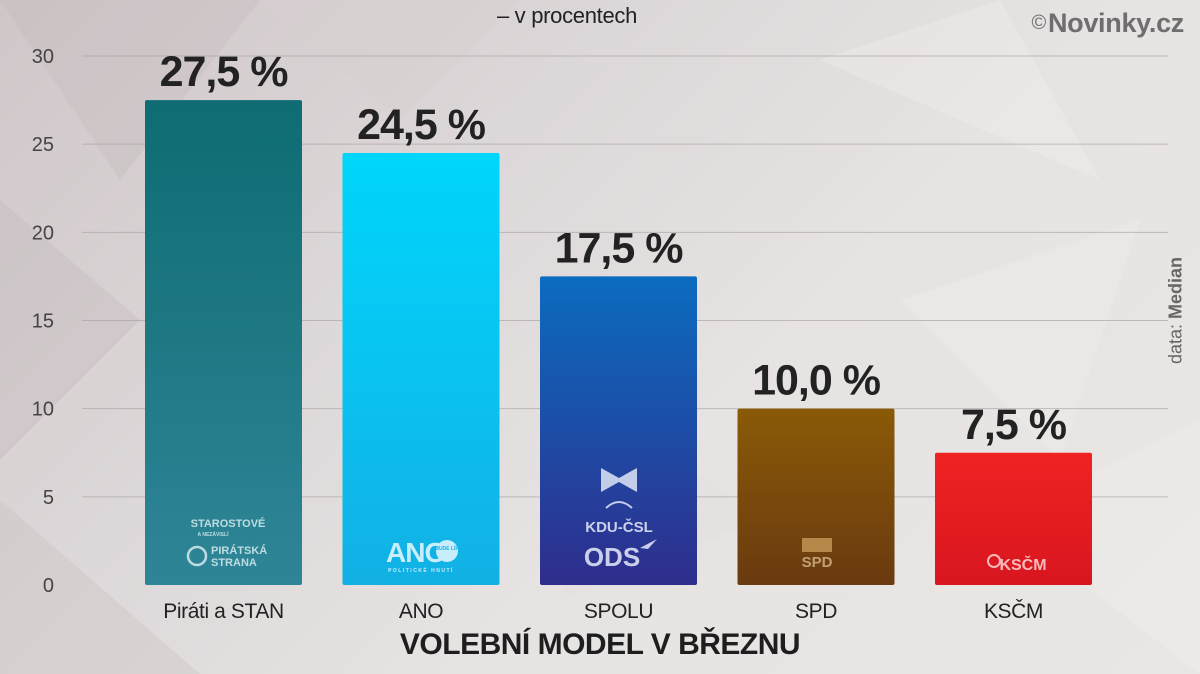 This screenshot has width=1200, height=674. I want to click on stan-logo-line1: STAROSTOVÉ, so click(228, 523).